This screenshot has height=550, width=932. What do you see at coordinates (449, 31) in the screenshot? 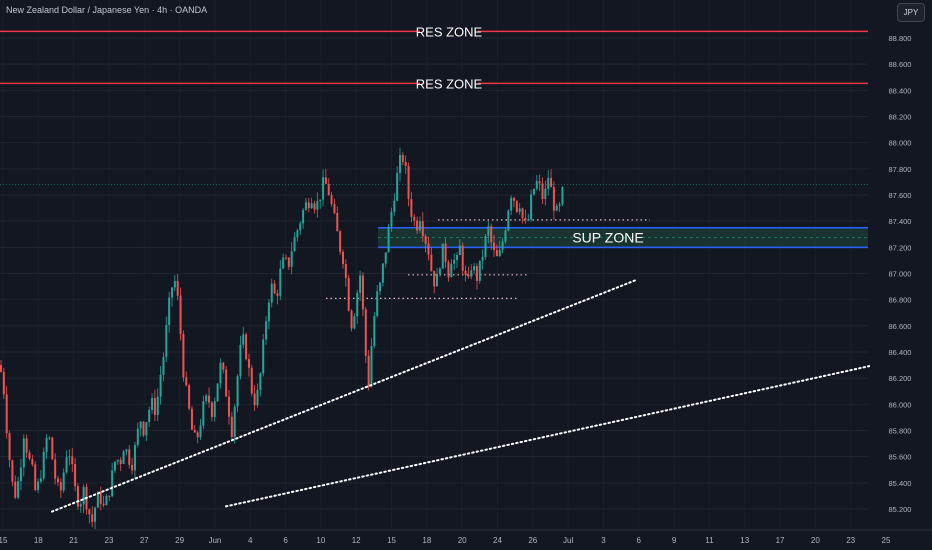
I see `res-label: RES ZONE` at bounding box center [449, 31].